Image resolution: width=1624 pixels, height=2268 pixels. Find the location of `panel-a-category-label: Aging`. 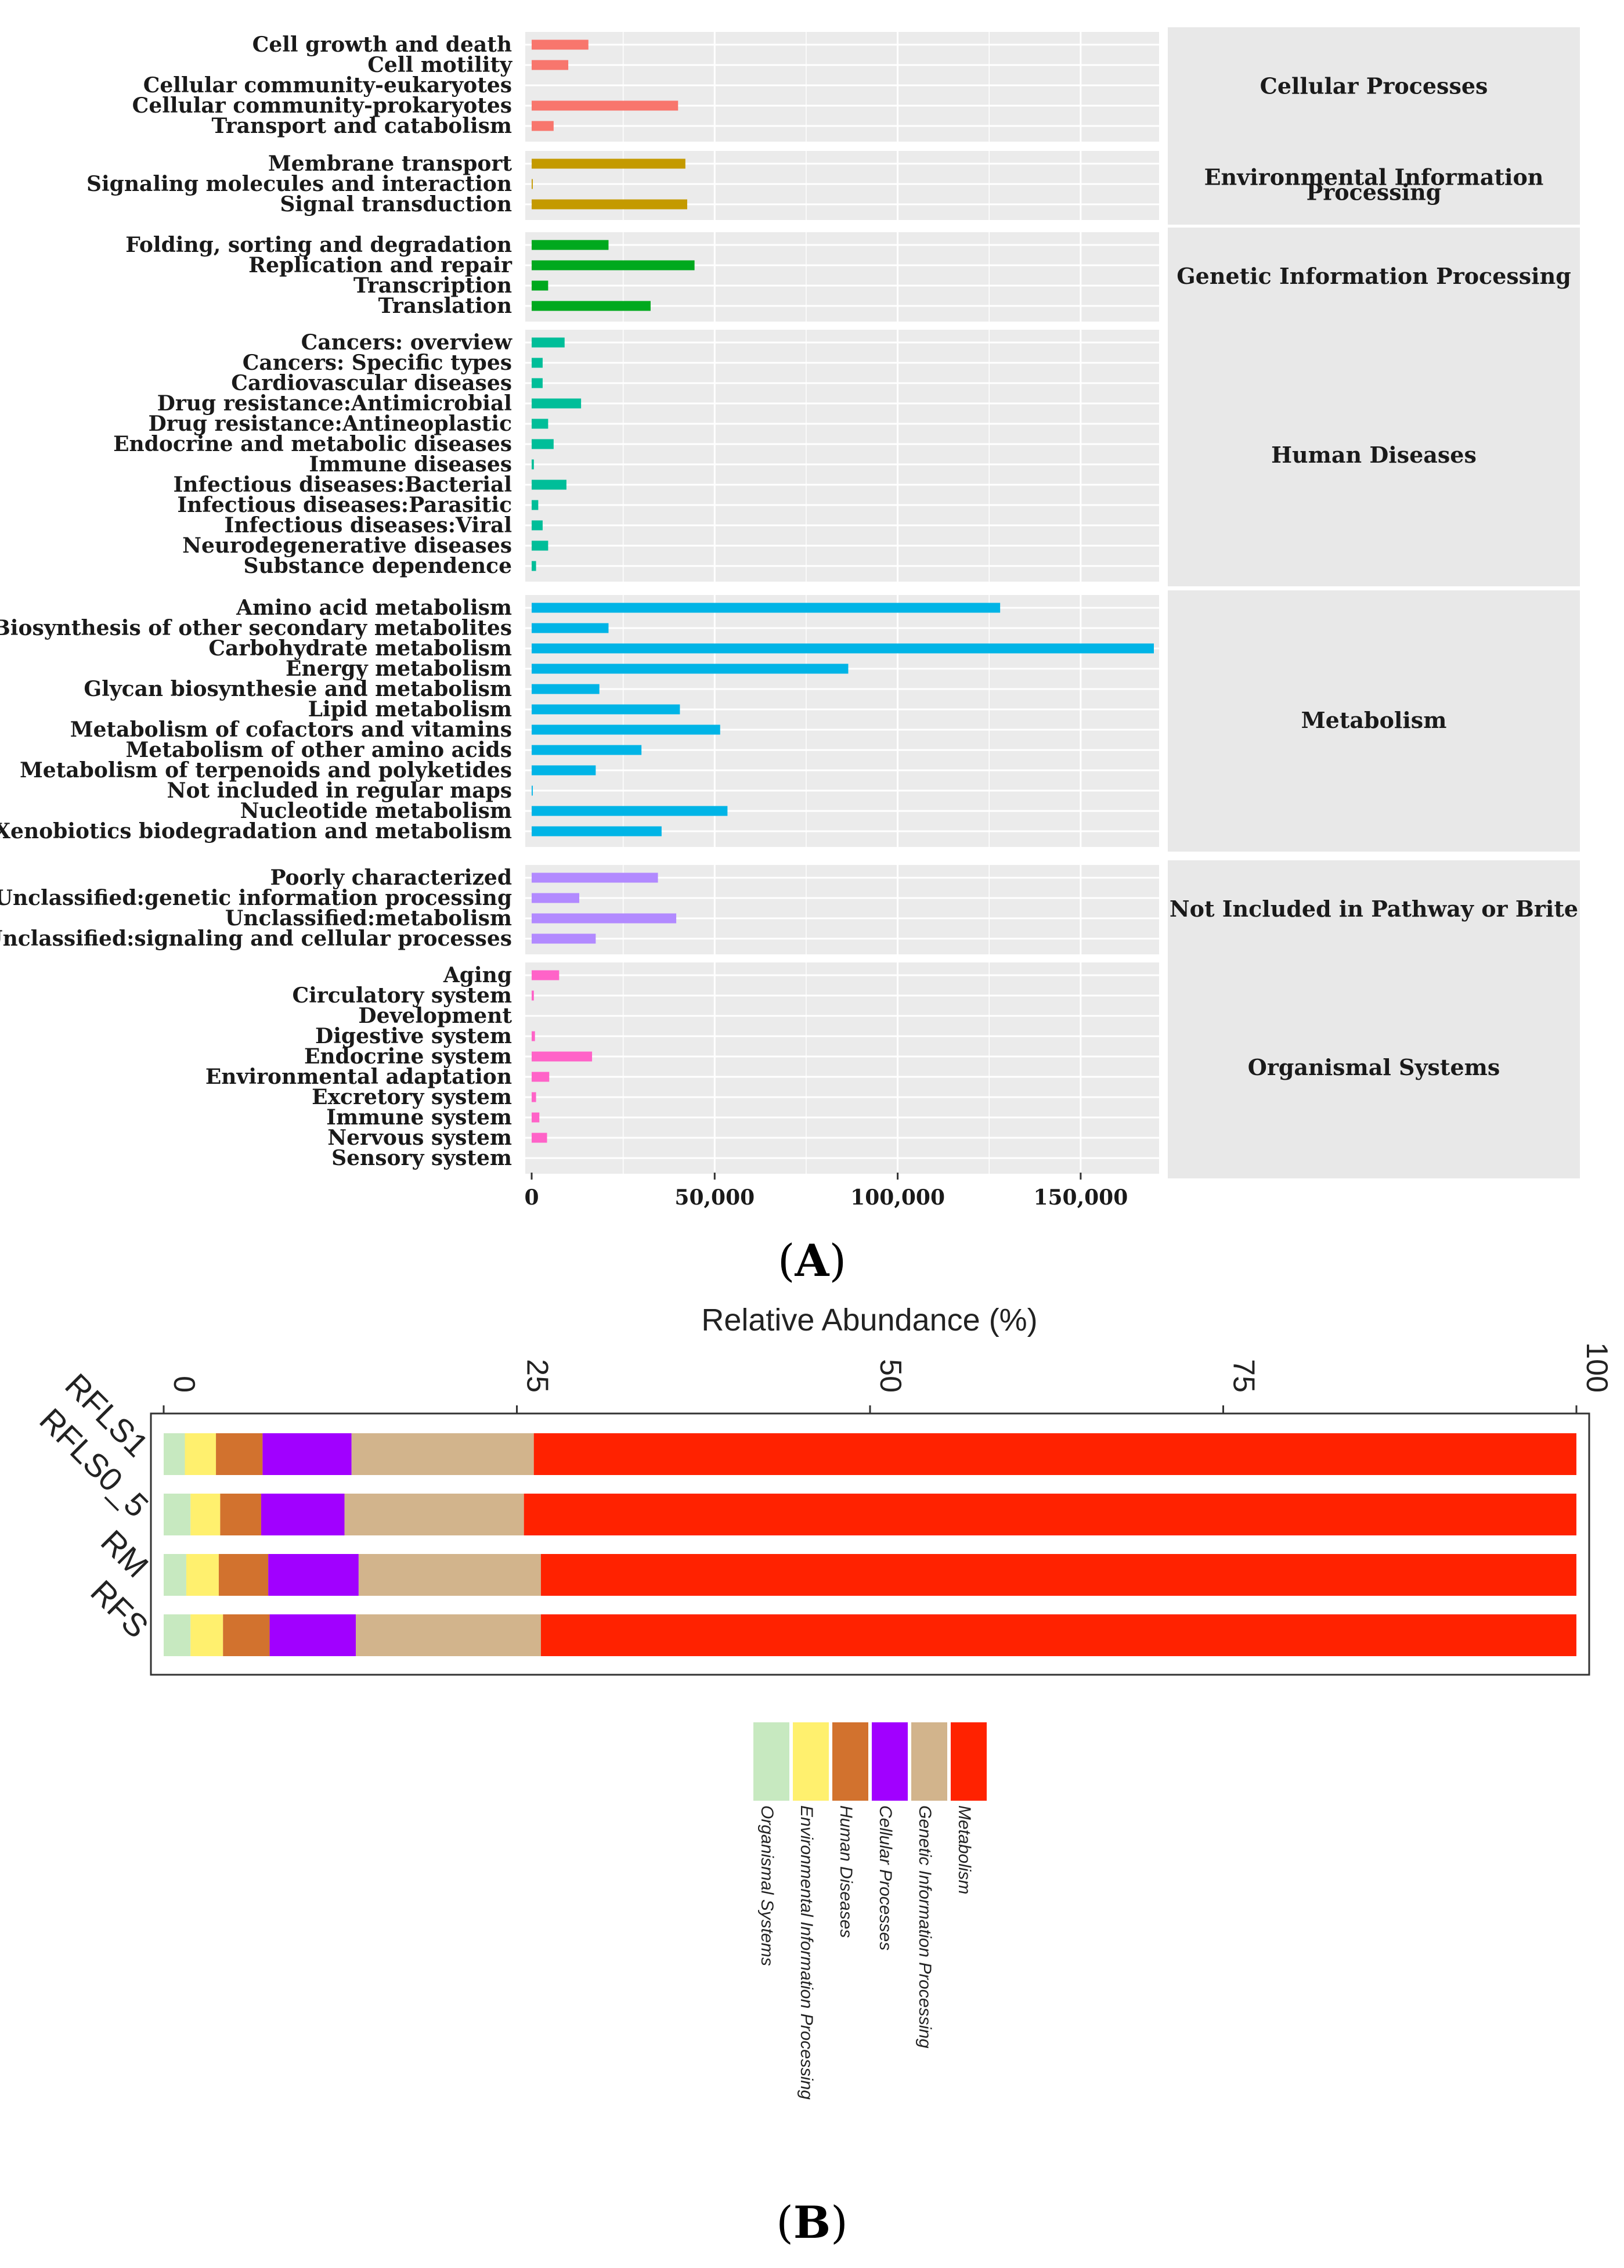

panel-a-category-label: Aging is located at coordinates (477, 975).